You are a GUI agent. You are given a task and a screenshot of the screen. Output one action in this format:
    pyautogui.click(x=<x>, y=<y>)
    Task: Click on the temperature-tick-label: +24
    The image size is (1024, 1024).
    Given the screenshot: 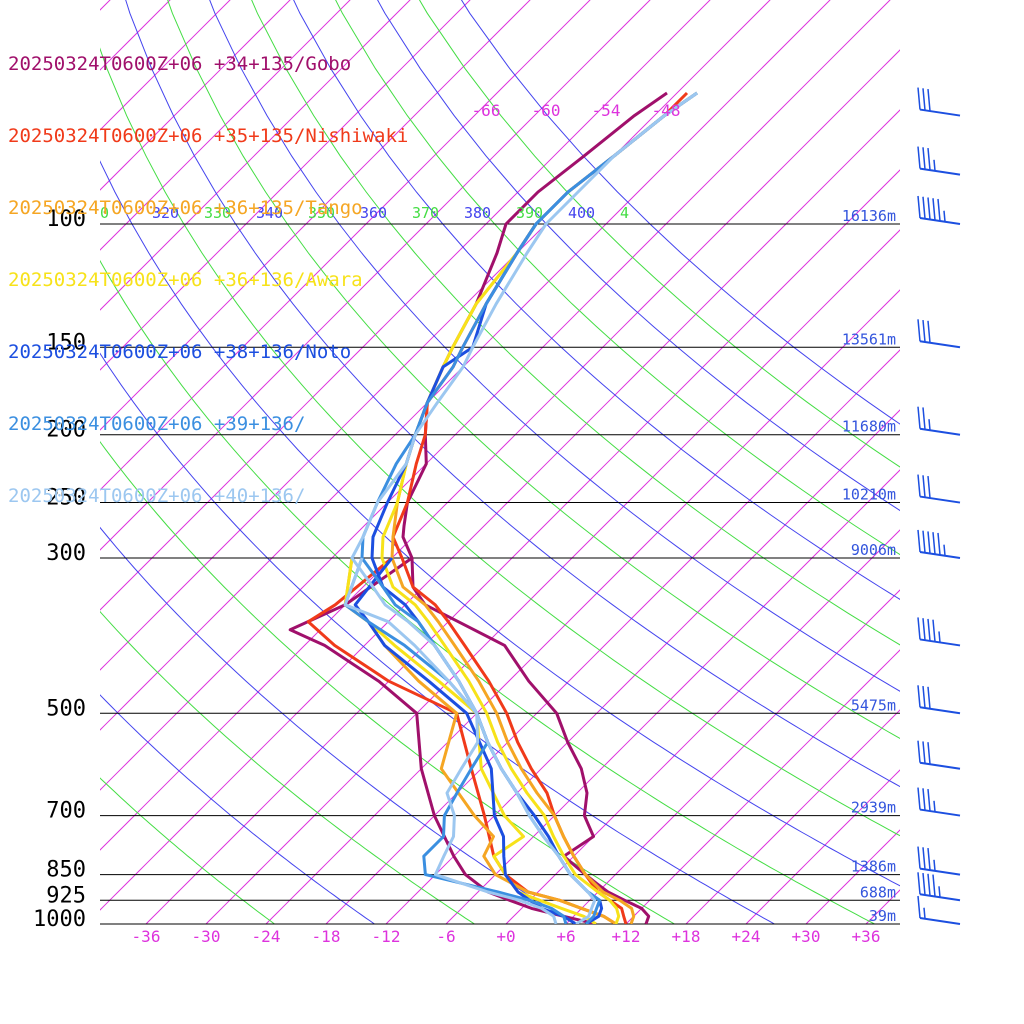 What is the action you would take?
    pyautogui.click(x=746, y=936)
    